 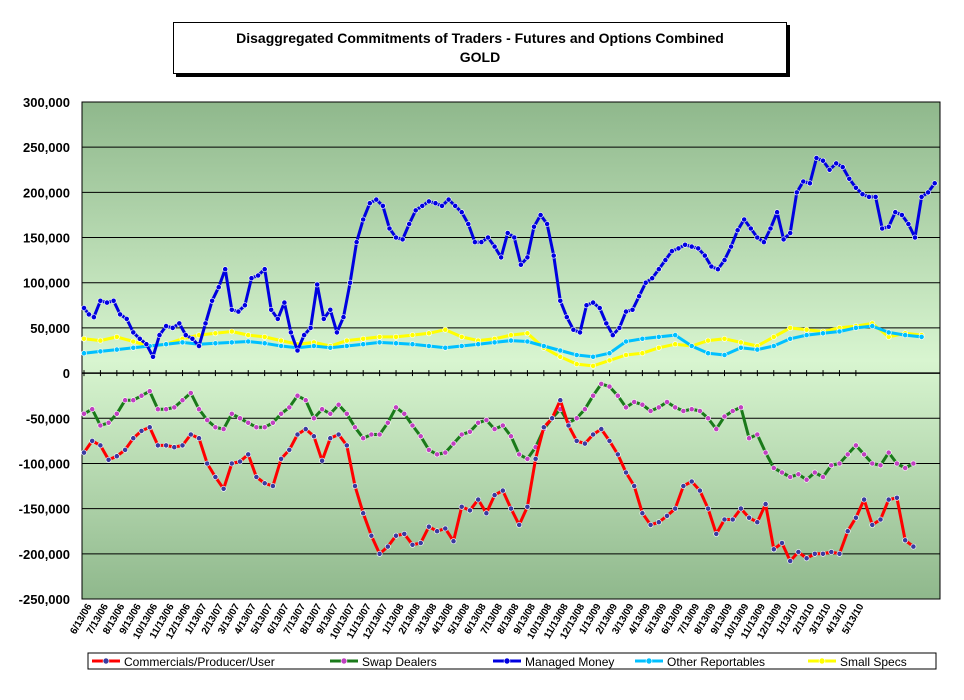 I want to click on series-line, so click(x=502, y=341).